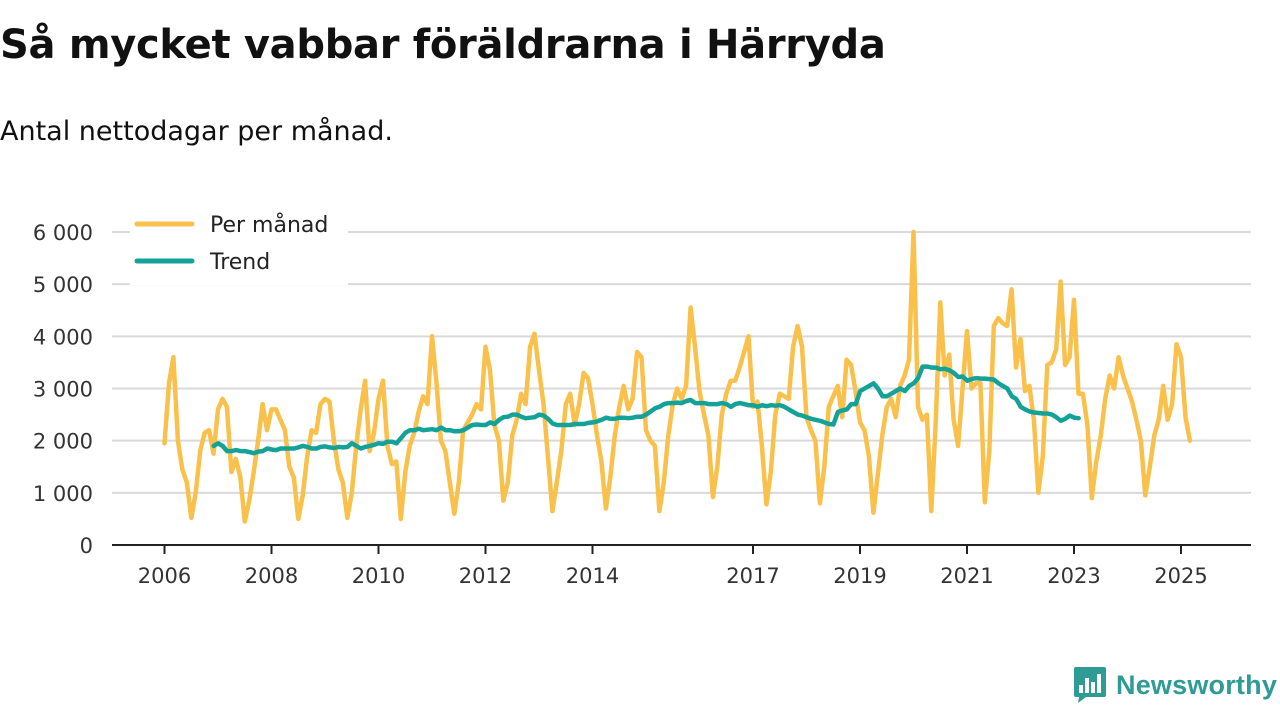 This screenshot has width=1280, height=720. What do you see at coordinates (239, 262) in the screenshot?
I see `legend-label-trend: Trend` at bounding box center [239, 262].